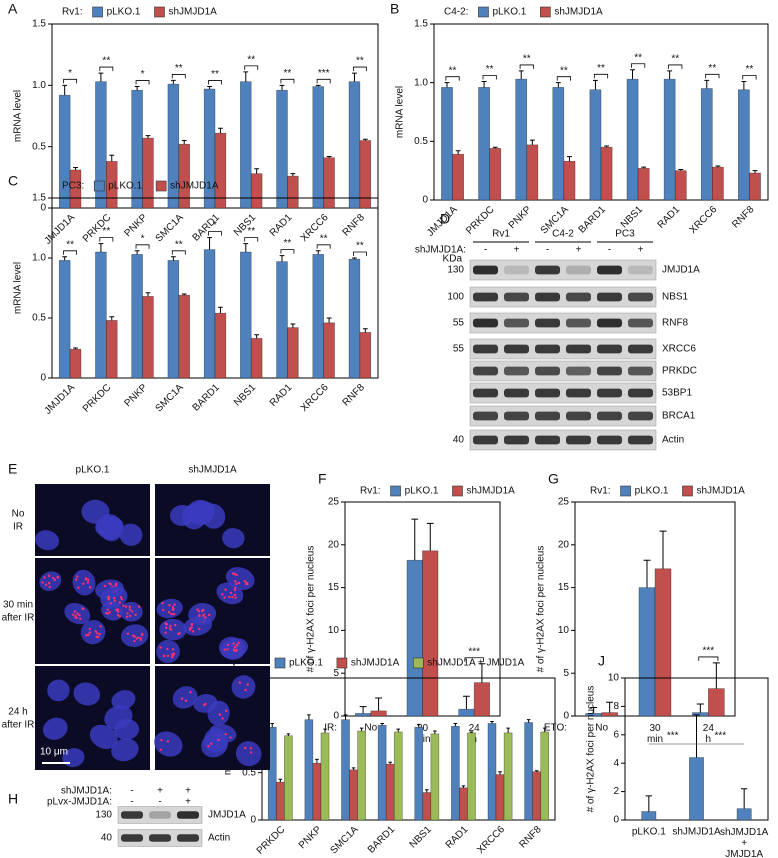  Describe the element at coordinates (501, 234) in the screenshot. I see `cell-line-label: Rv1` at that location.